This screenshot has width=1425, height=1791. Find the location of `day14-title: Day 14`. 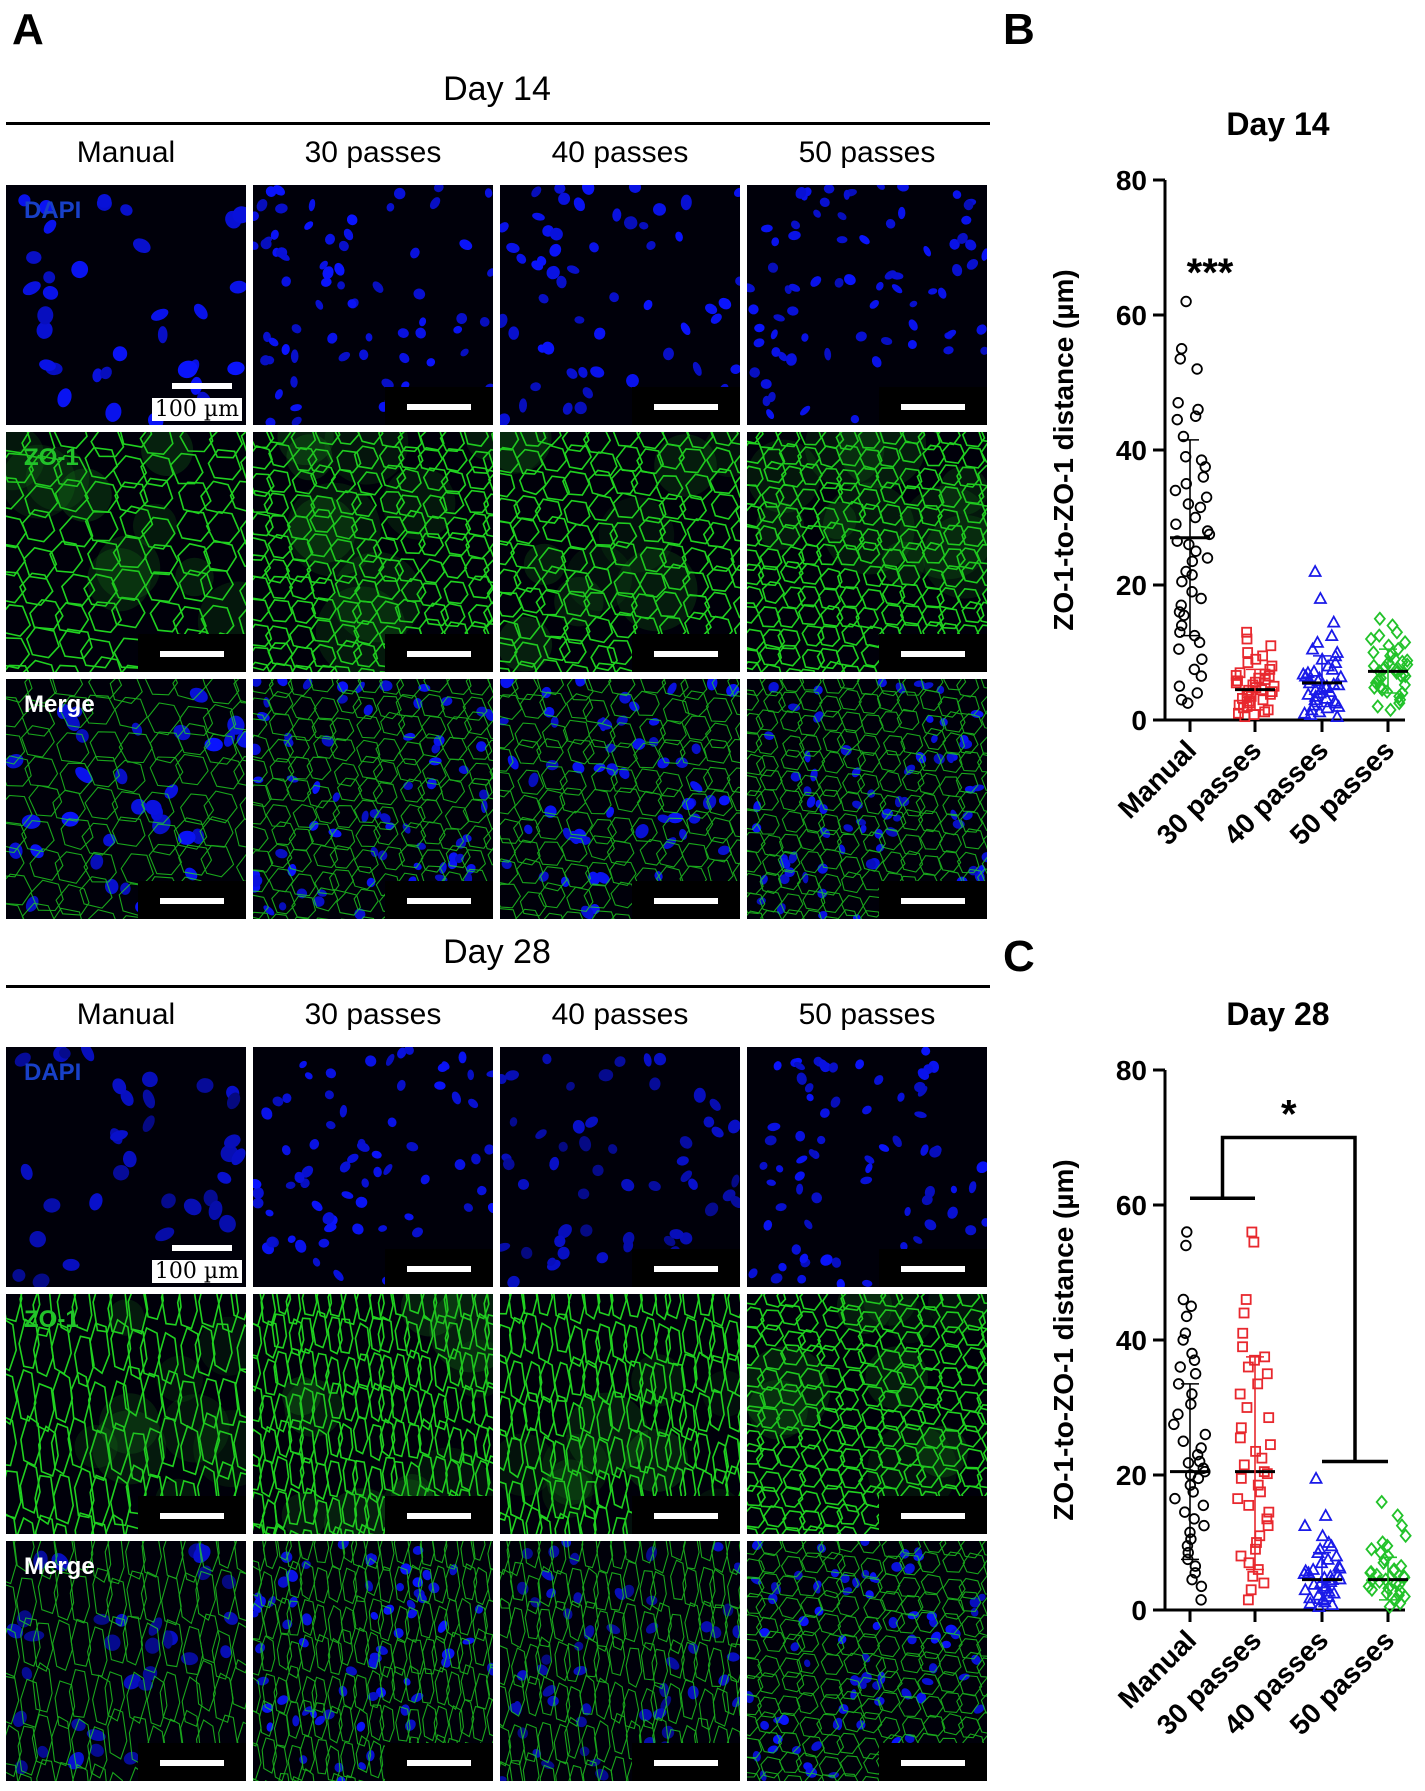

day14-title: Day 14 is located at coordinates (497, 89).